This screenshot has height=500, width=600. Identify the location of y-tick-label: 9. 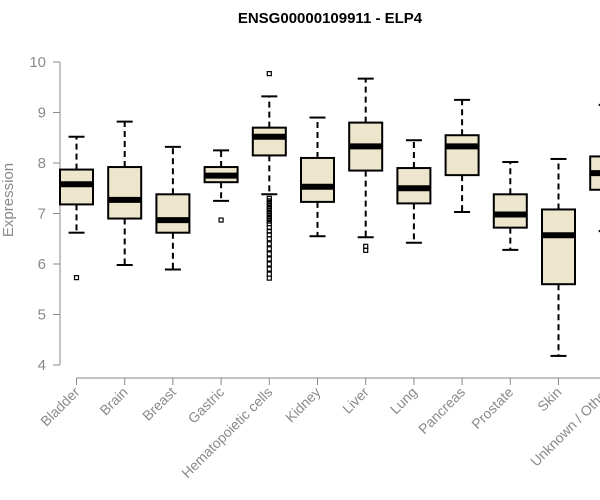
(42, 113).